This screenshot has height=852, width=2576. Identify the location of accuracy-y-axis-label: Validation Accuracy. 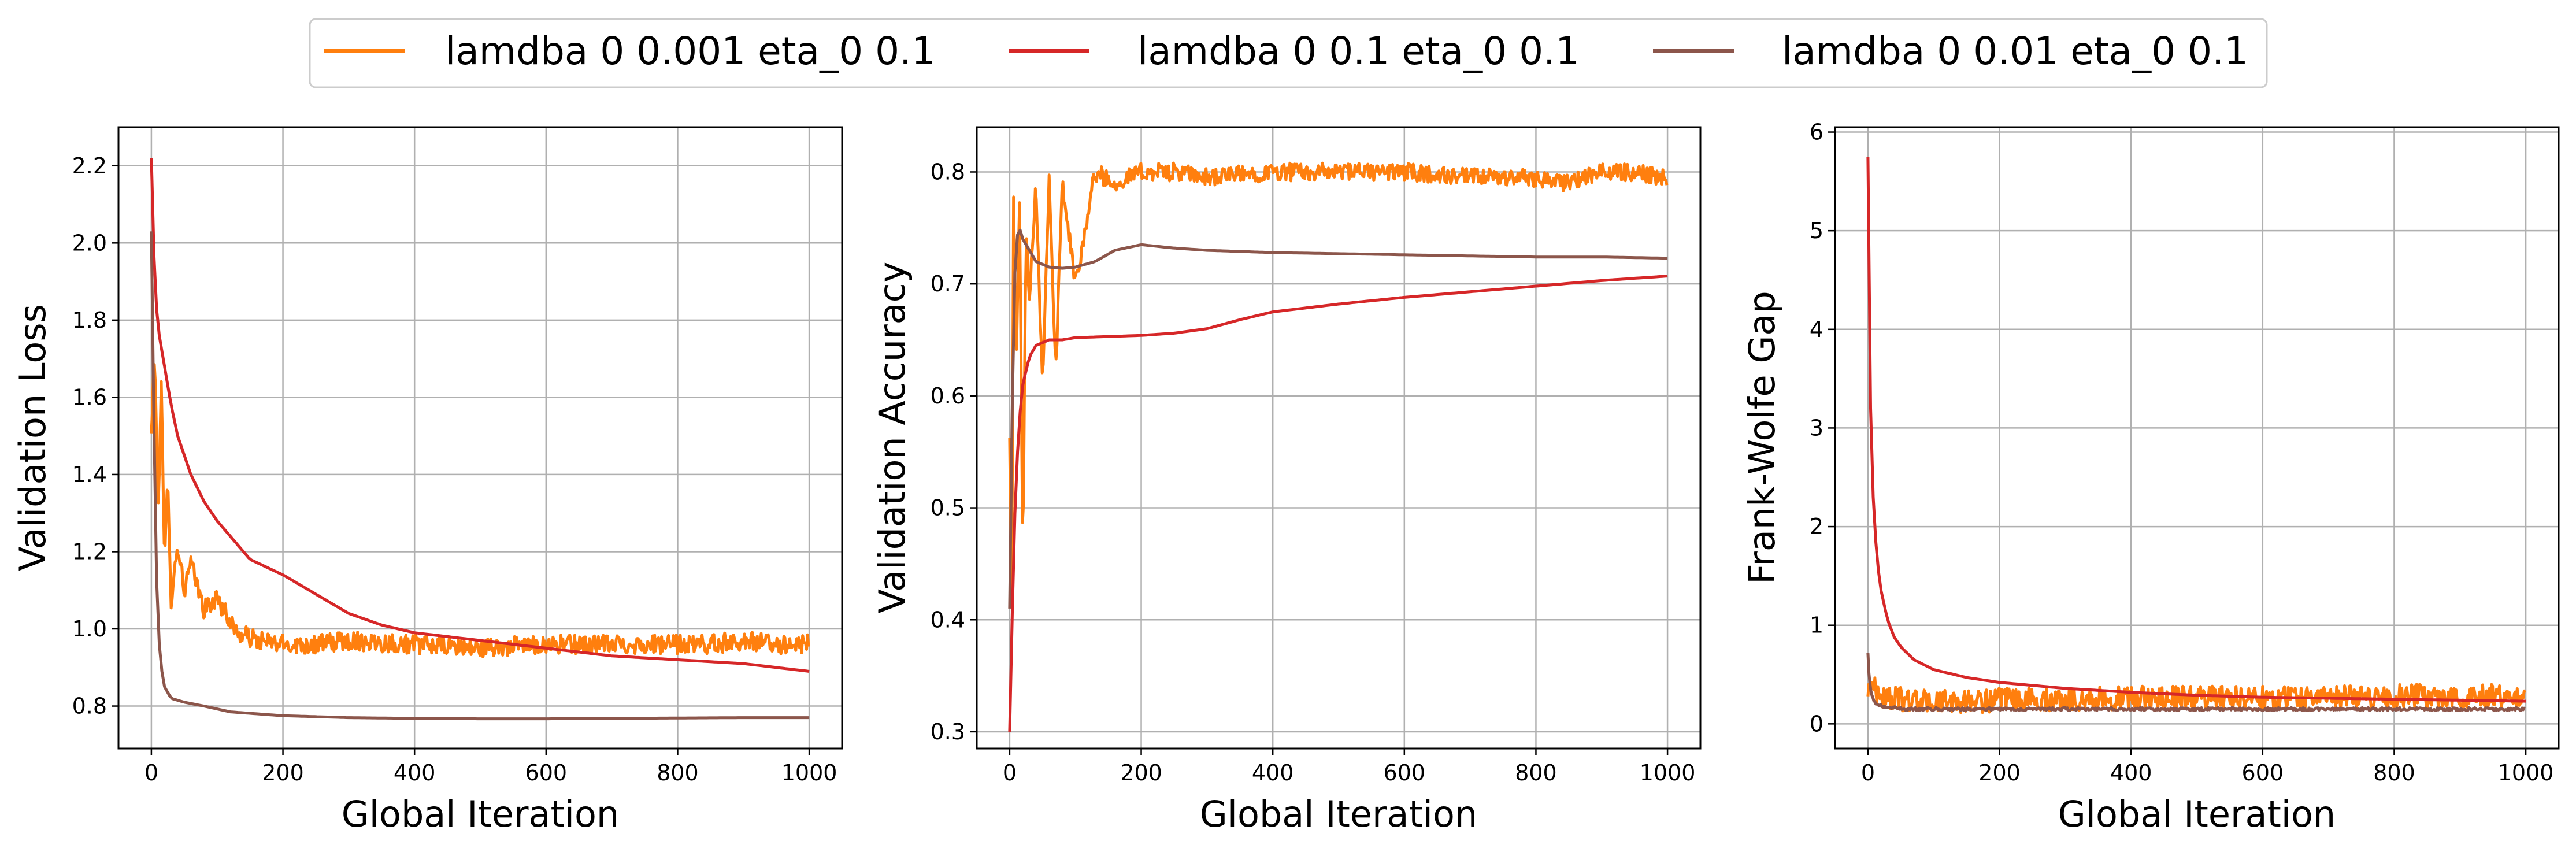
(892, 438).